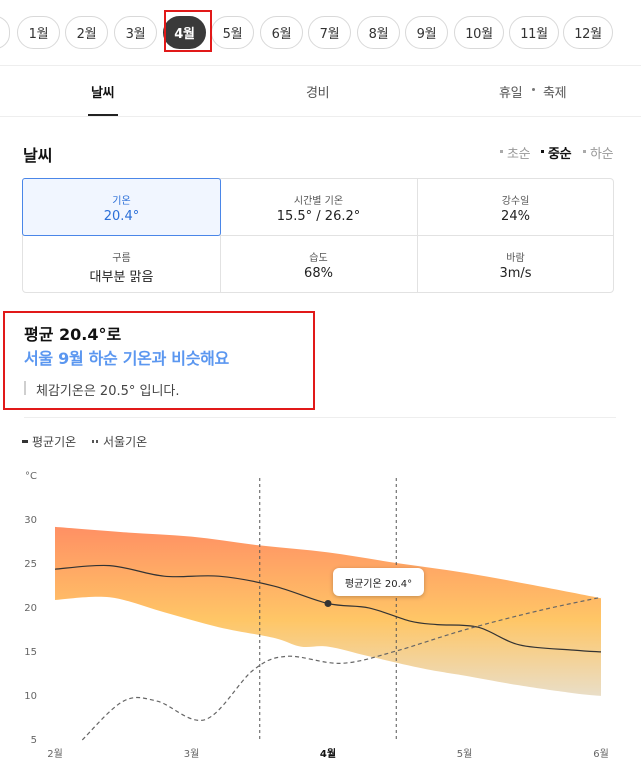 Image resolution: width=641 pixels, height=782 pixels. What do you see at coordinates (38, 32) in the screenshot?
I see `month-pill-1: 1월` at bounding box center [38, 32].